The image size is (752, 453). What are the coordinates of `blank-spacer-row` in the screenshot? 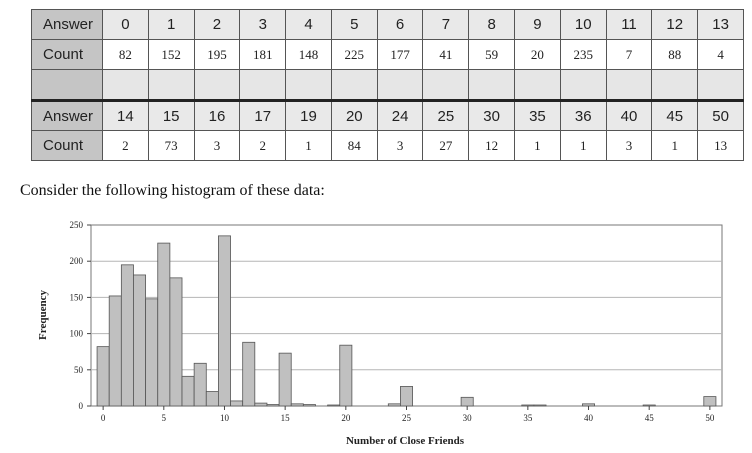 It's located at (387, 85).